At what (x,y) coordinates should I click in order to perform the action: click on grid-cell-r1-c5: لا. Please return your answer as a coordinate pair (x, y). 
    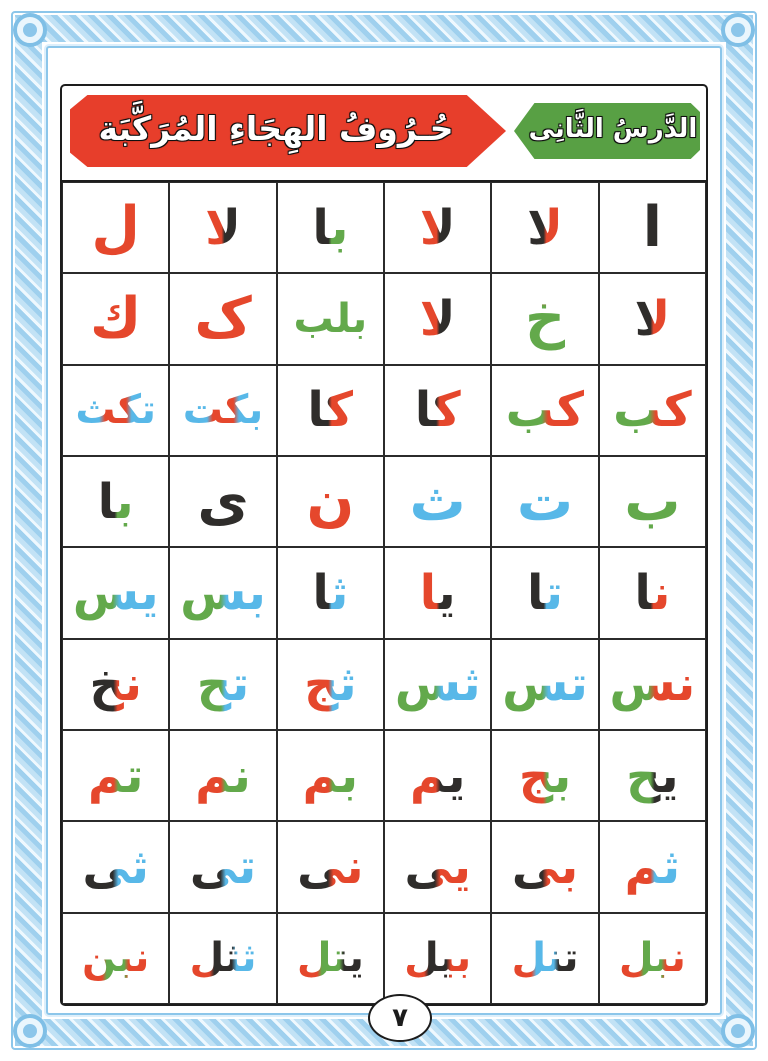
    Looking at the image, I should click on (223, 228).